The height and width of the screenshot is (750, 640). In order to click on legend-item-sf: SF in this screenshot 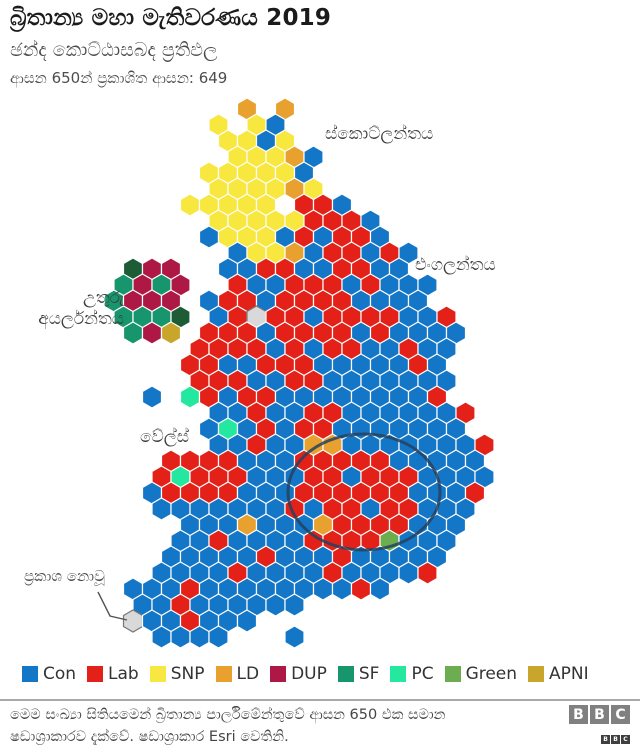, I will do `click(358, 674)`.